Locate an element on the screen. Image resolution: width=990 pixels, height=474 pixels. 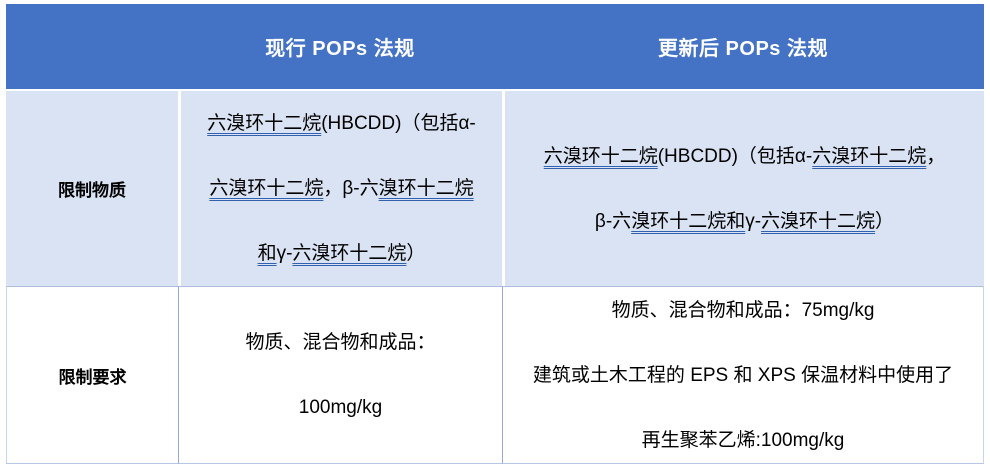
text-segment: ， is located at coordinates (936, 156).